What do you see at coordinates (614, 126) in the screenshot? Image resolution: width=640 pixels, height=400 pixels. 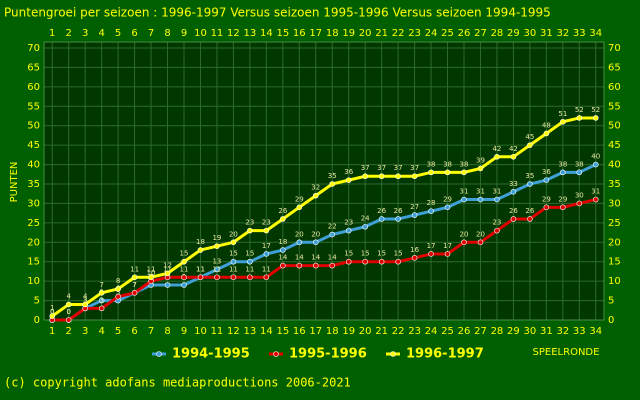 I see `y-tick-label-right: 50` at bounding box center [614, 126].